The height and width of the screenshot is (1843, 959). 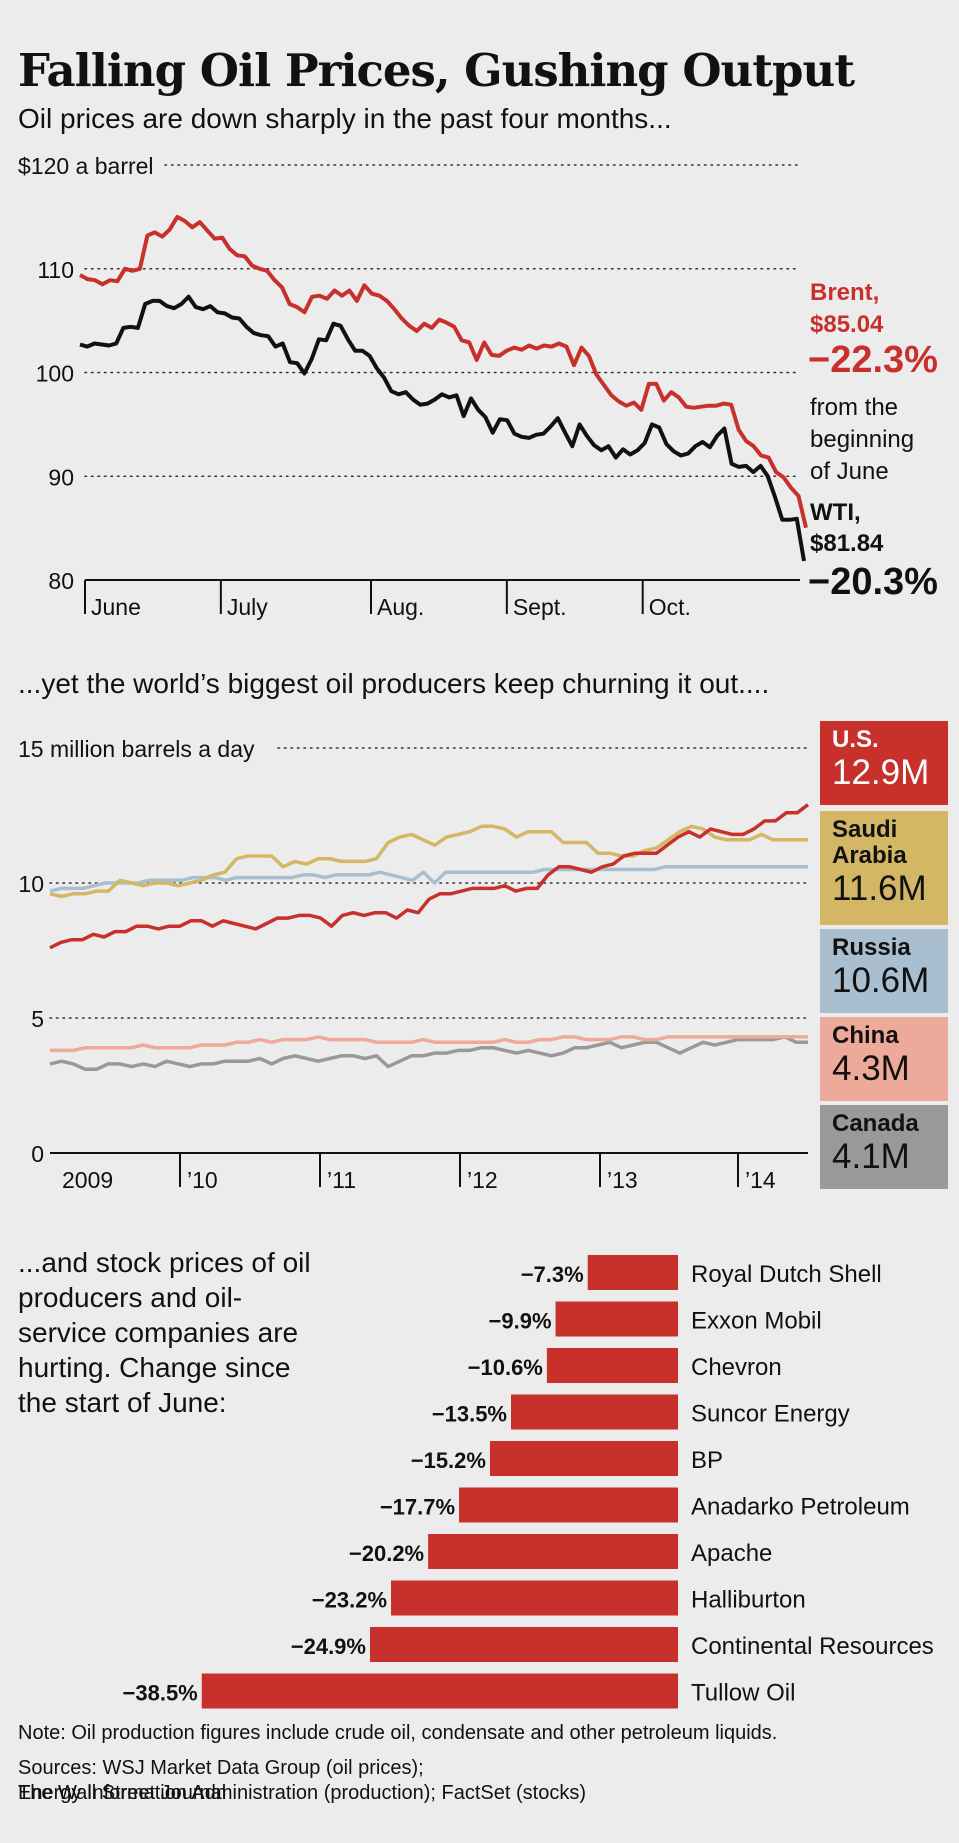 I want to click on x-tick-label: Aug., so click(x=400, y=607).